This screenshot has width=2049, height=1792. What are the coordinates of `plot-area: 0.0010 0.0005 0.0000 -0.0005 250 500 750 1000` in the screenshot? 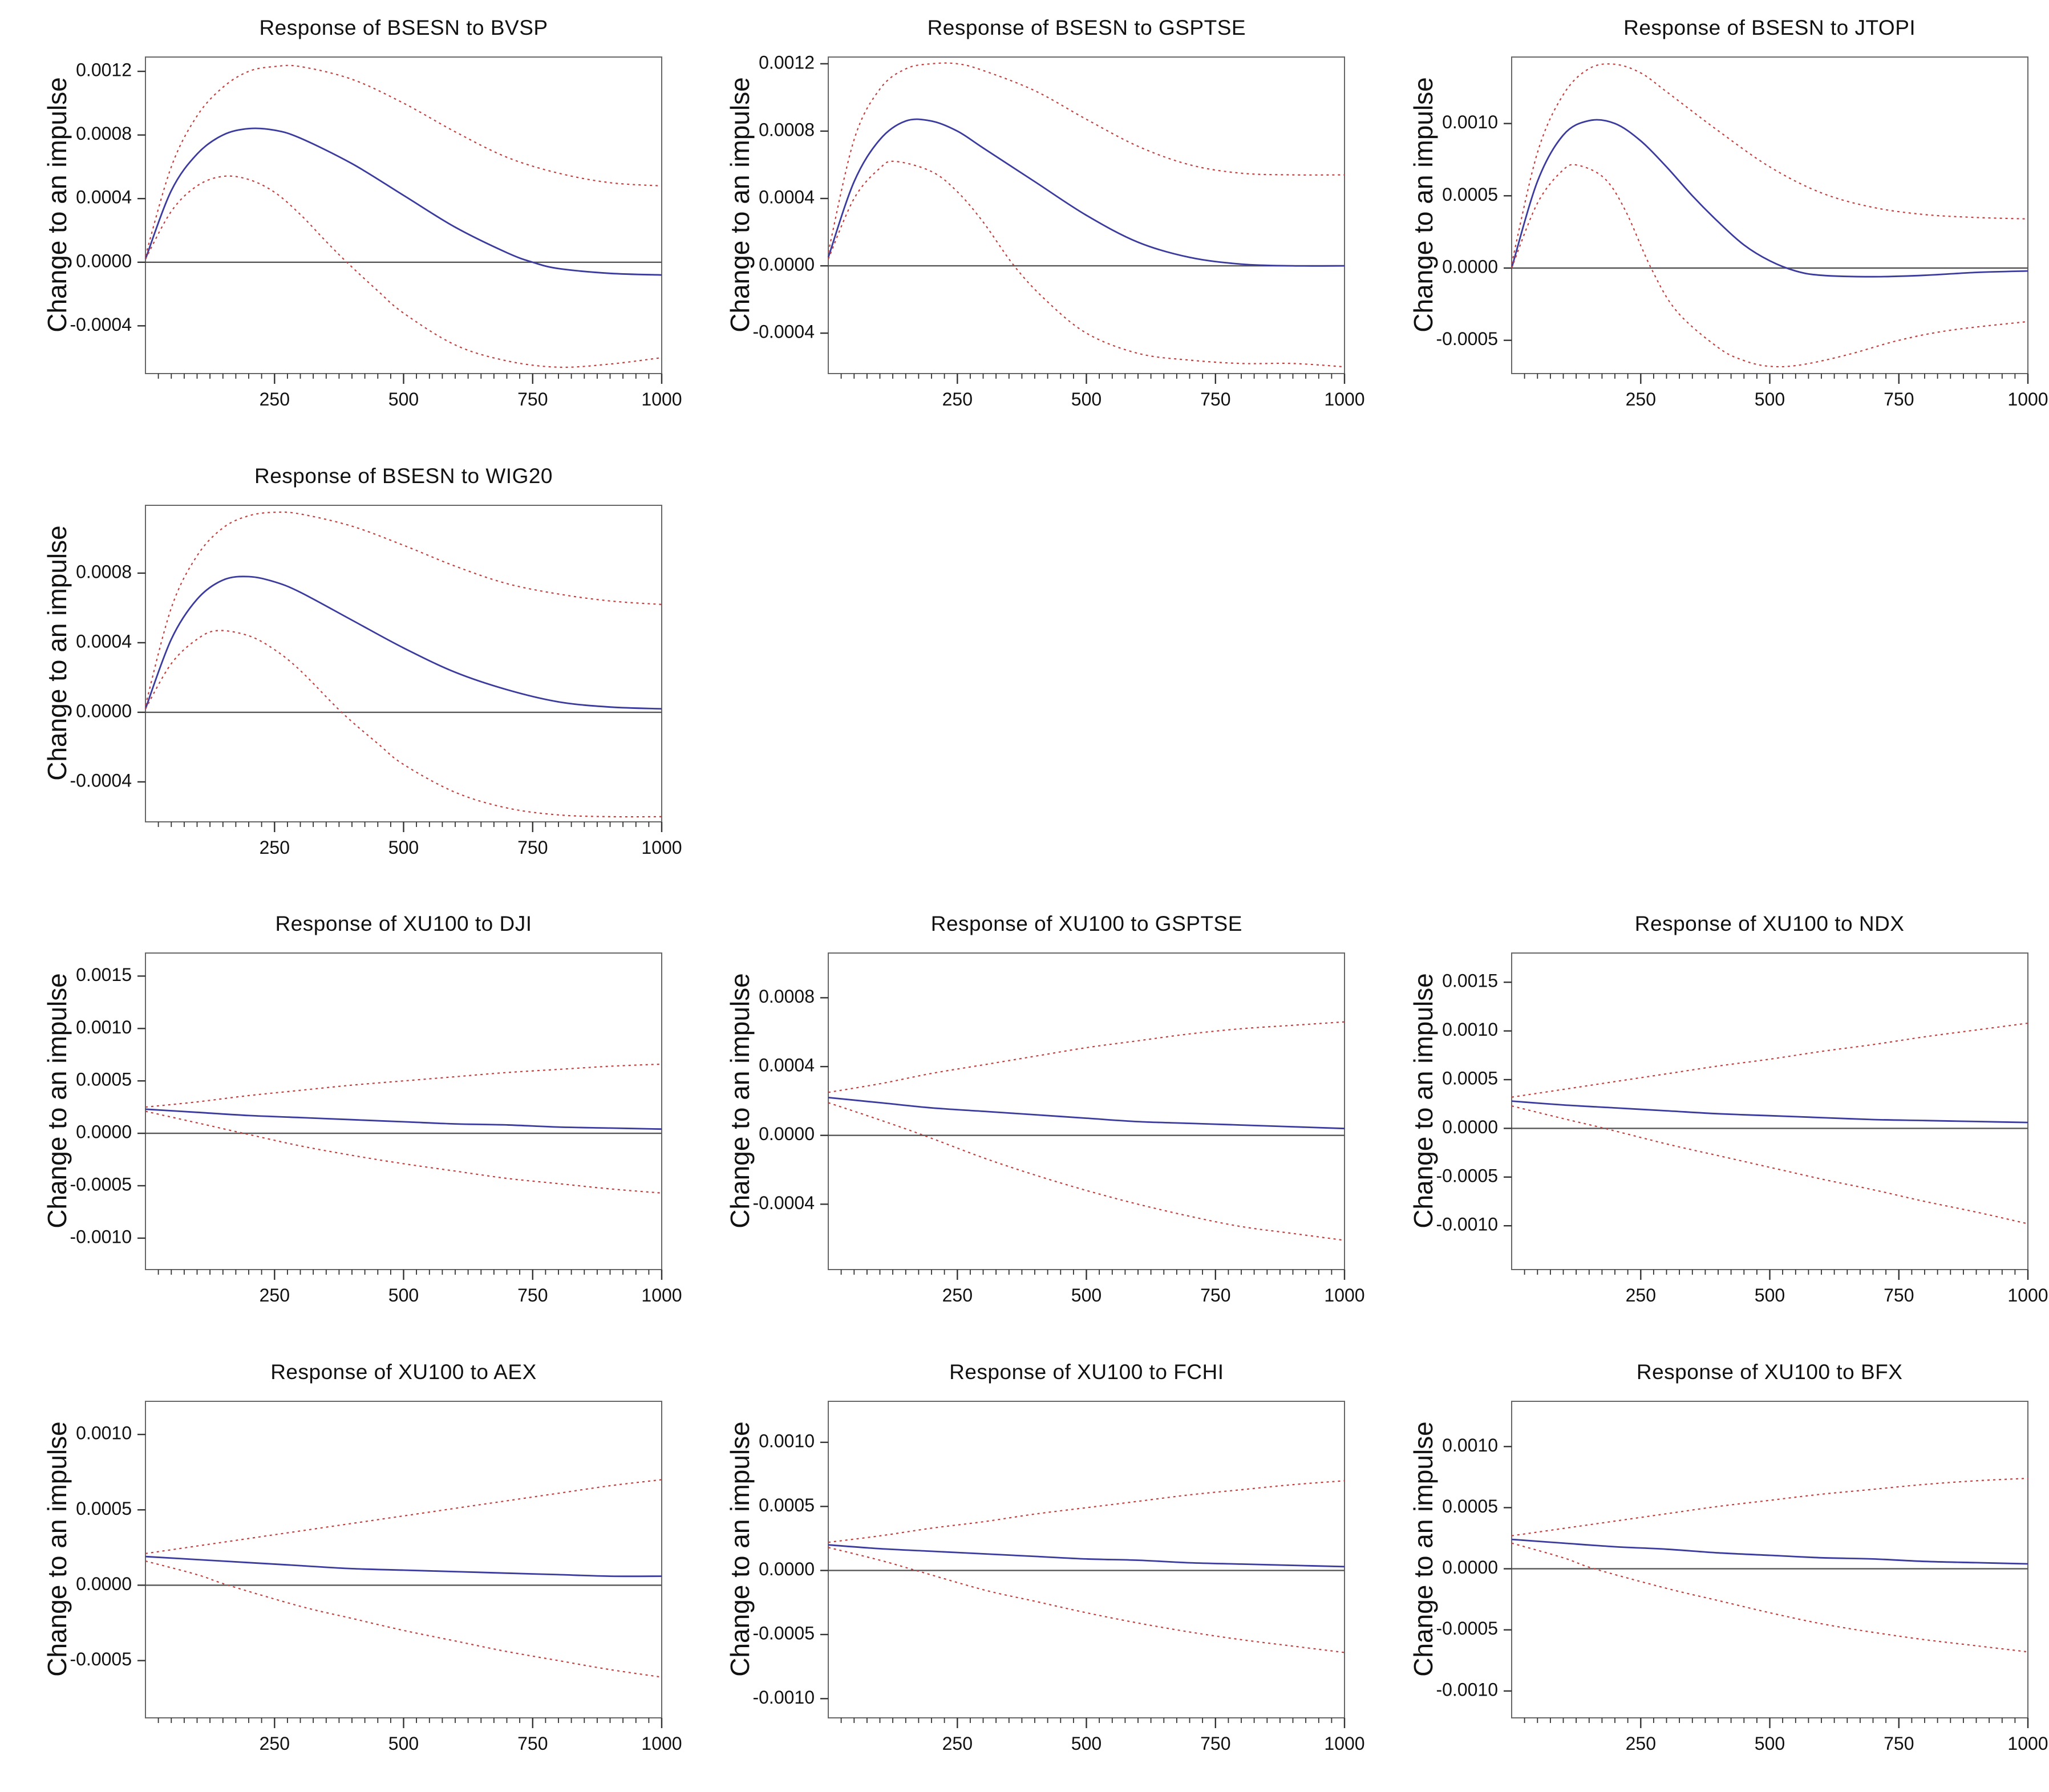 It's located at (376, 1577).